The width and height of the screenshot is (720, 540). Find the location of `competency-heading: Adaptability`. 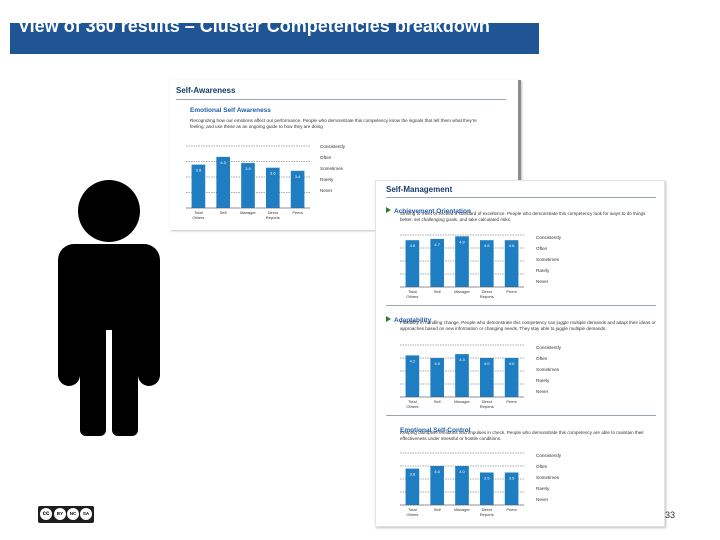

competency-heading: Adaptability is located at coordinates (408, 318).